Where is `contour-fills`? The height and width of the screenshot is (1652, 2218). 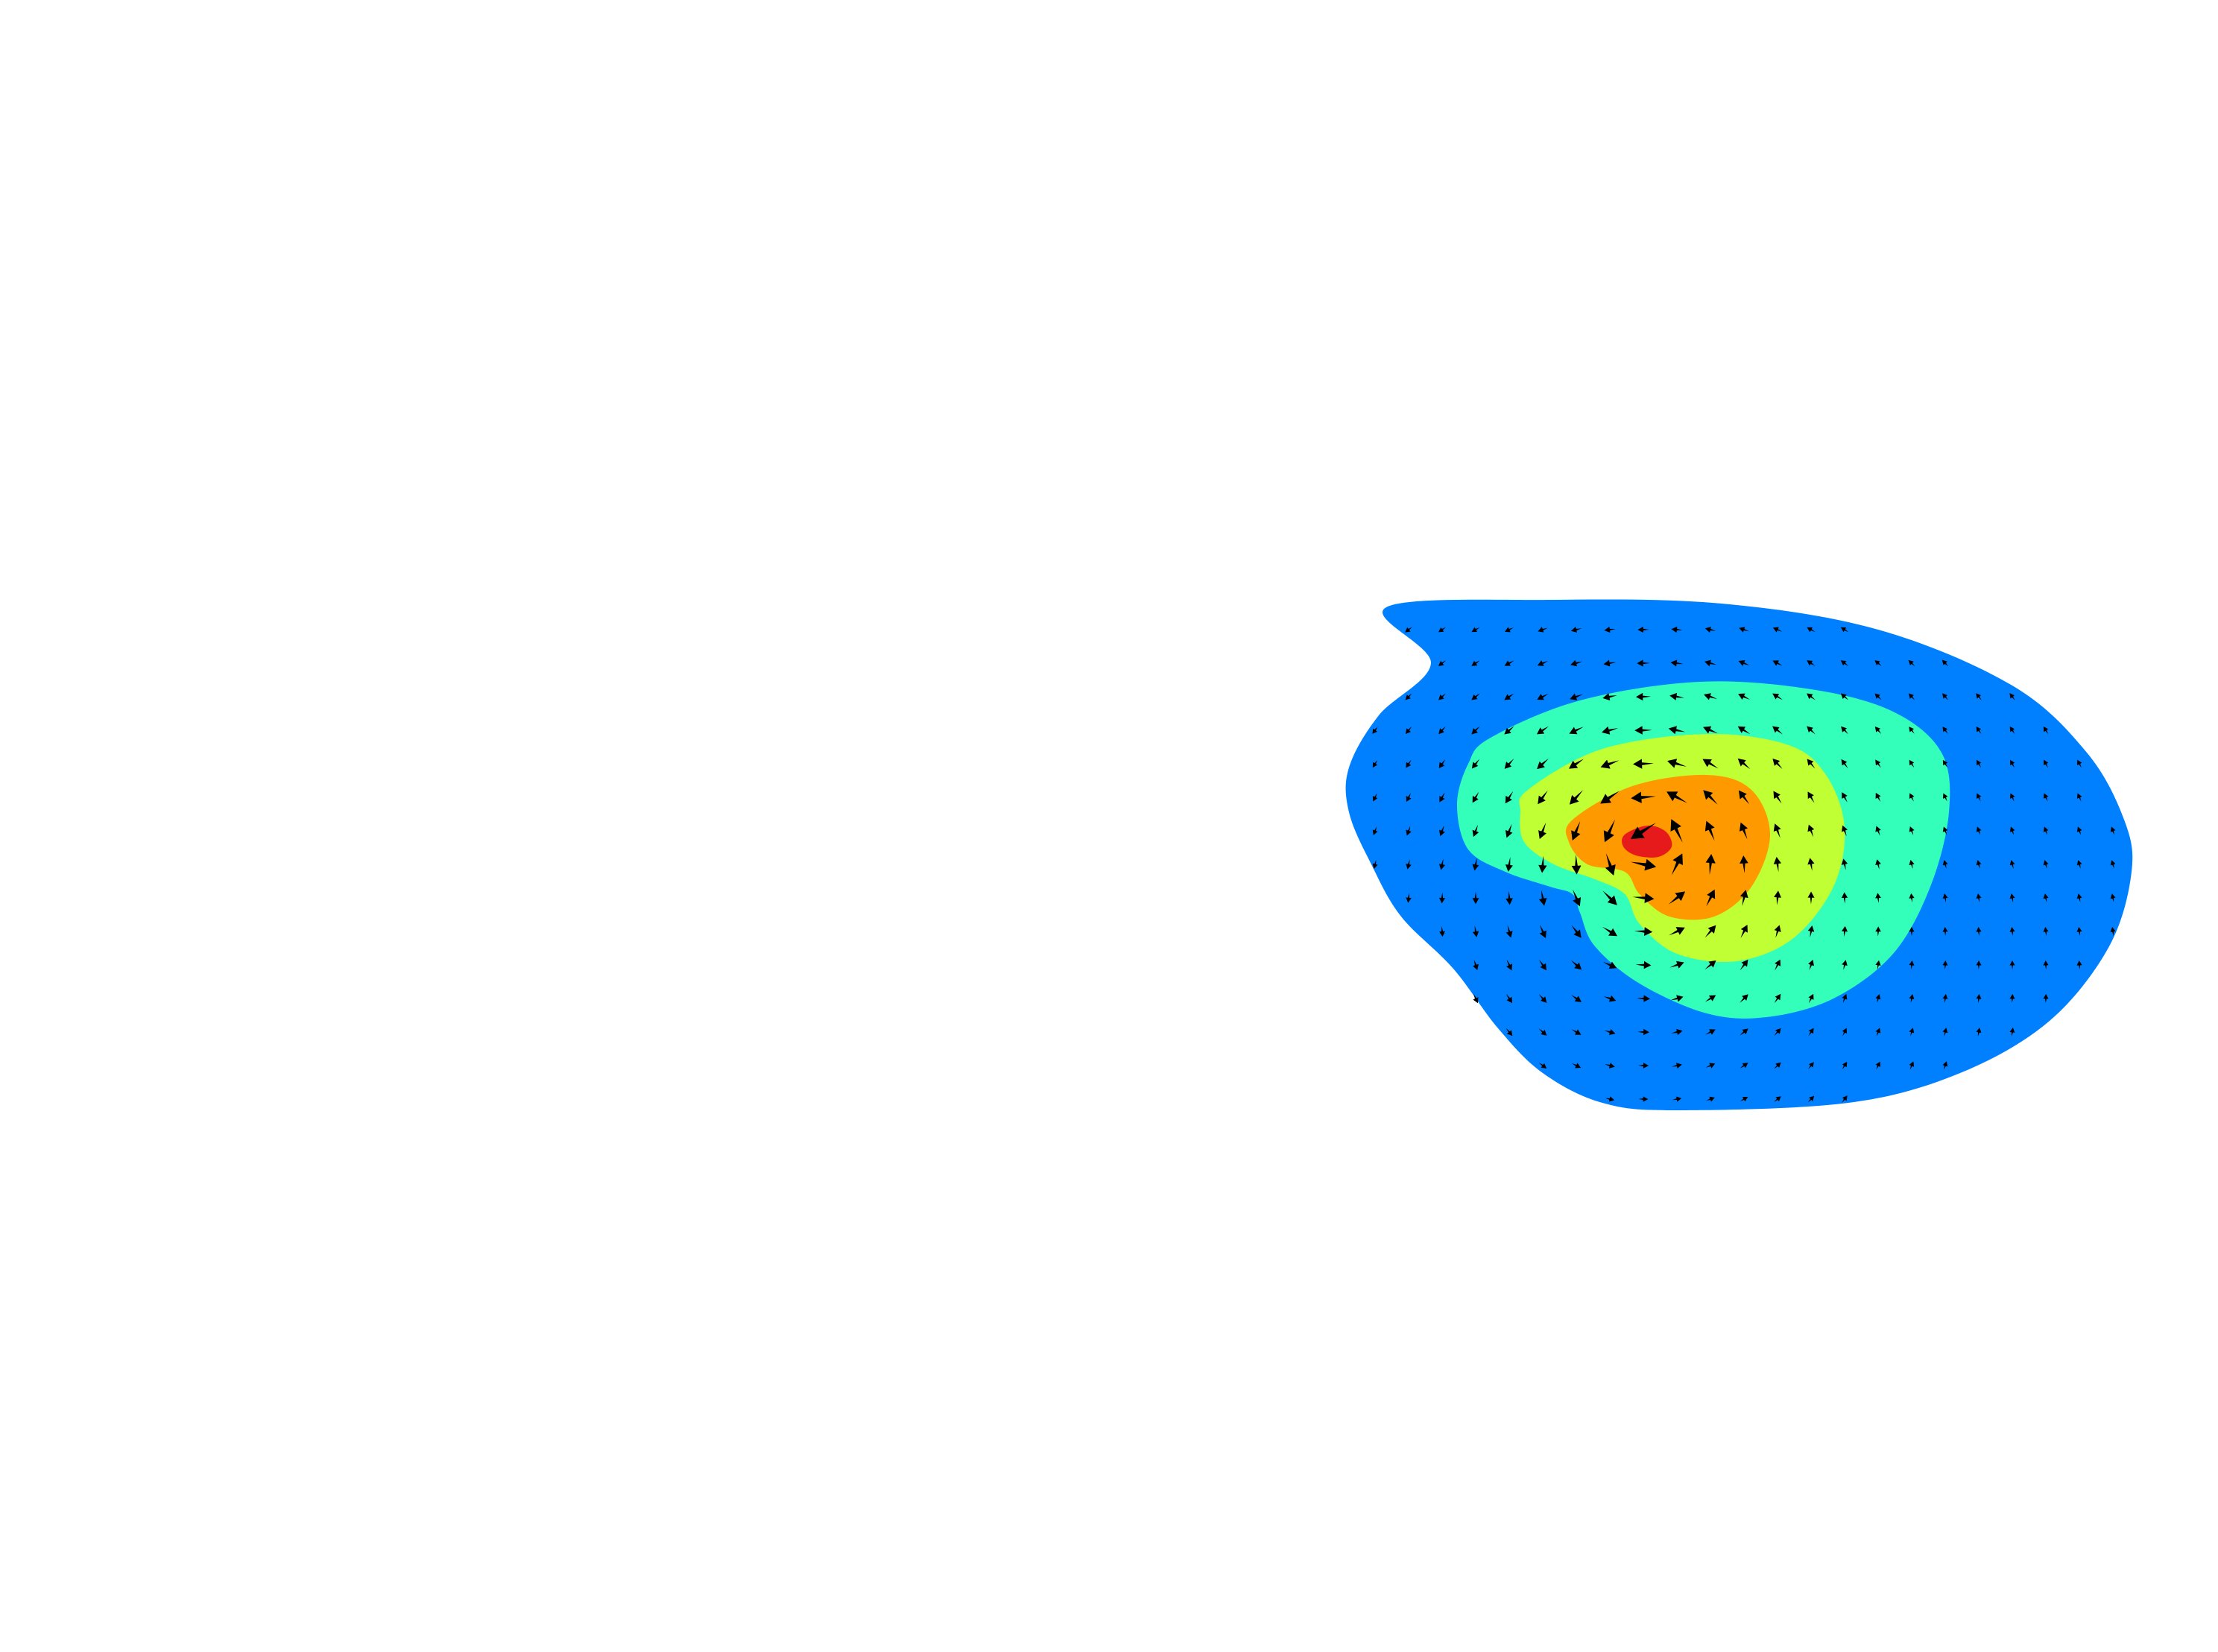 contour-fills is located at coordinates (1739, 854).